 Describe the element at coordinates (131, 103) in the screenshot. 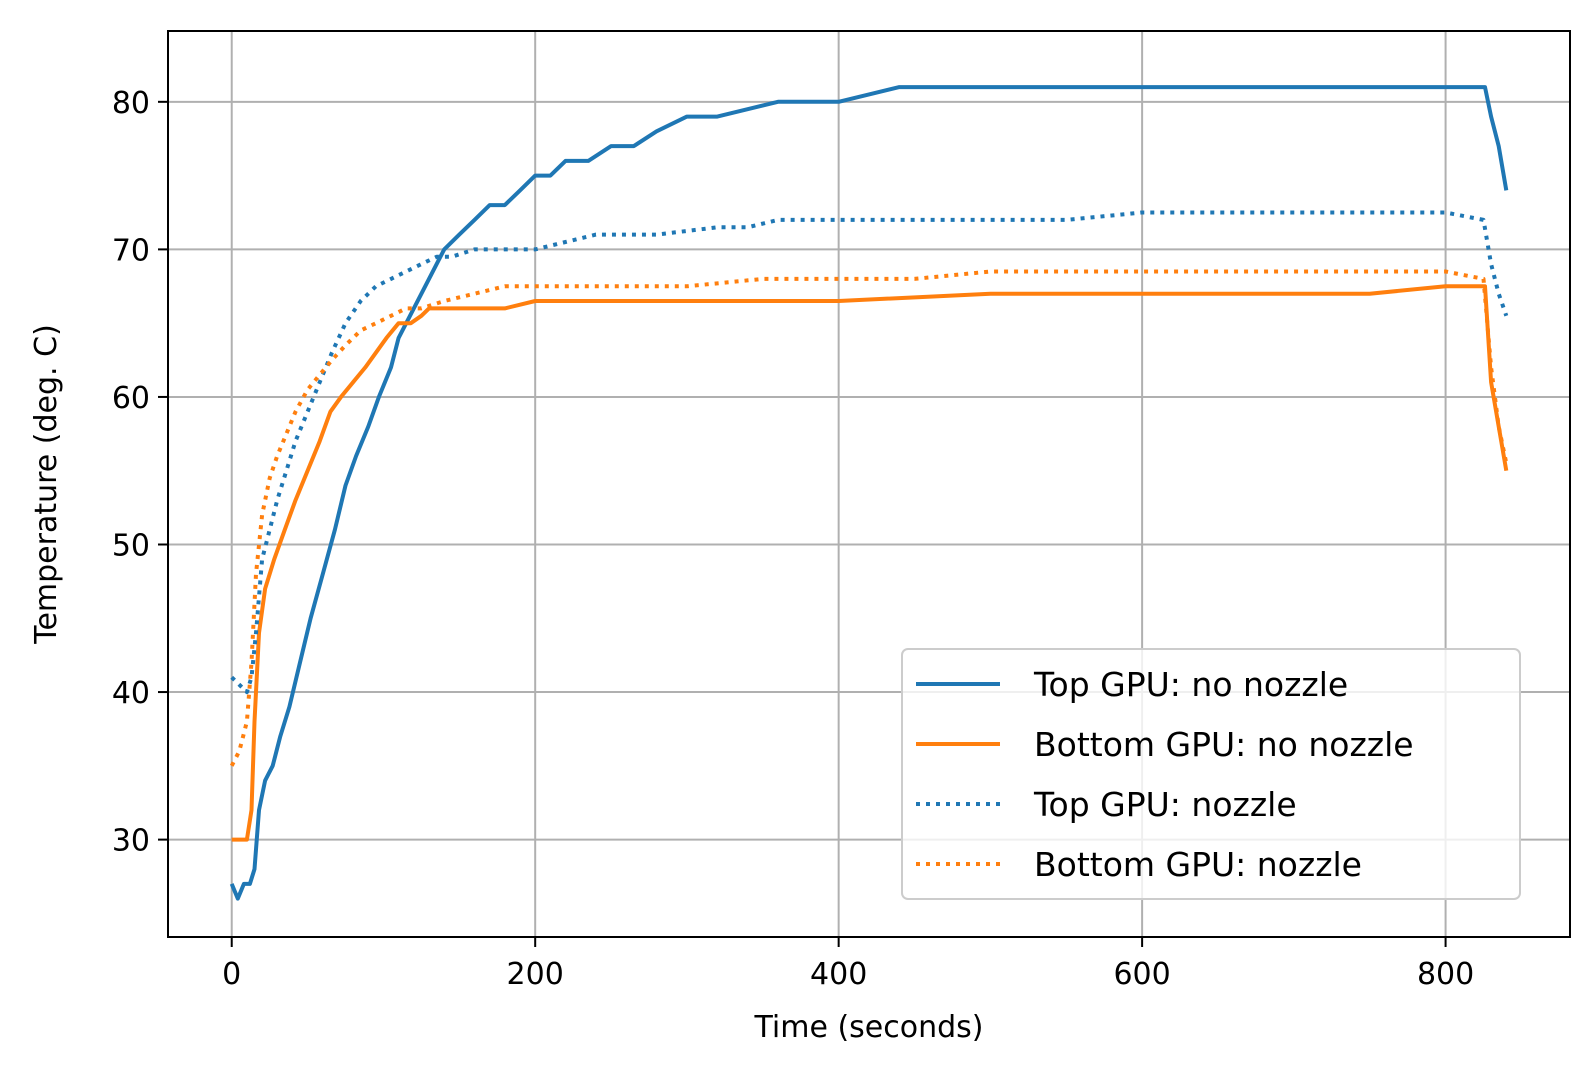

I see `y-tick-label: 80` at that location.